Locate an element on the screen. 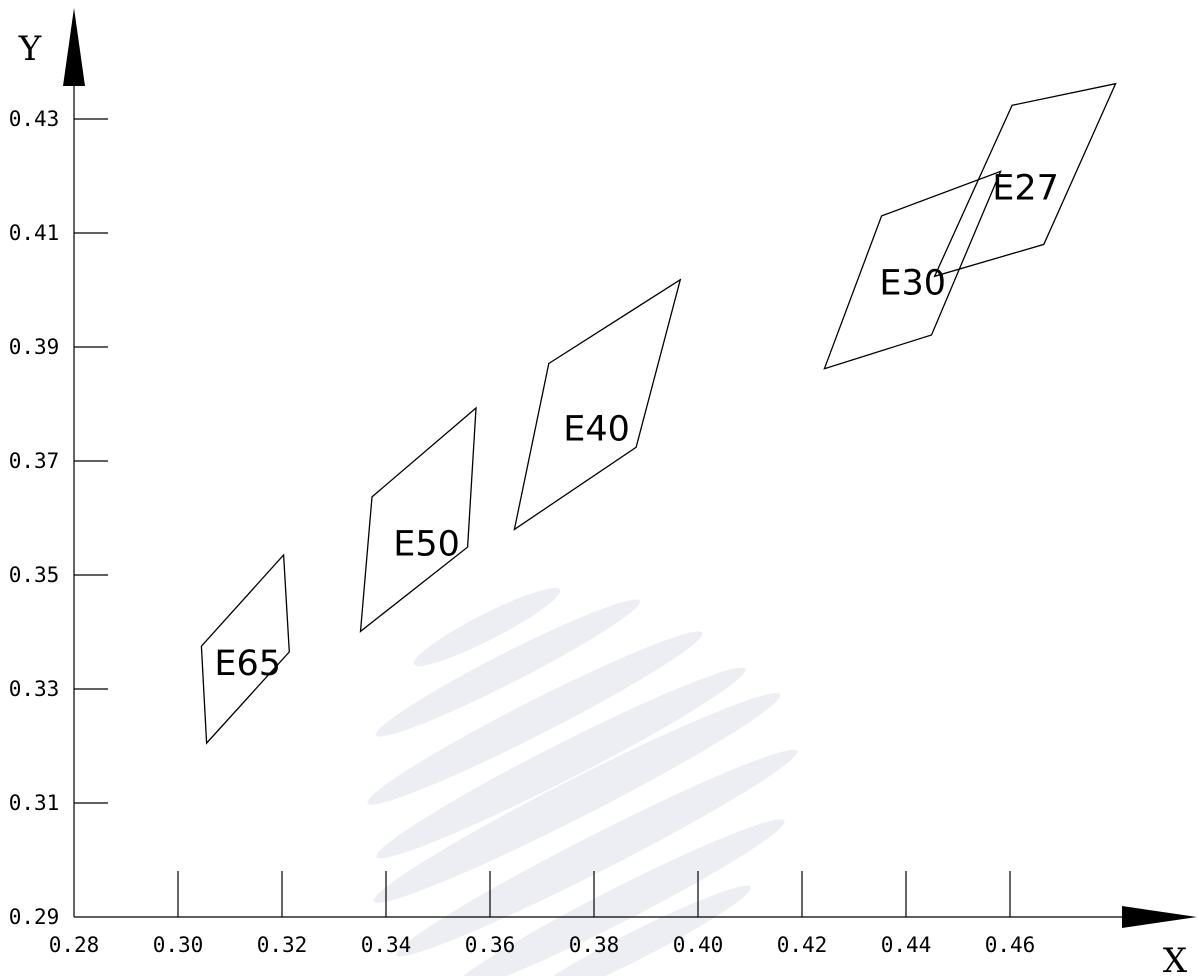  y-tick-label: 0.37 is located at coordinates (34, 461).